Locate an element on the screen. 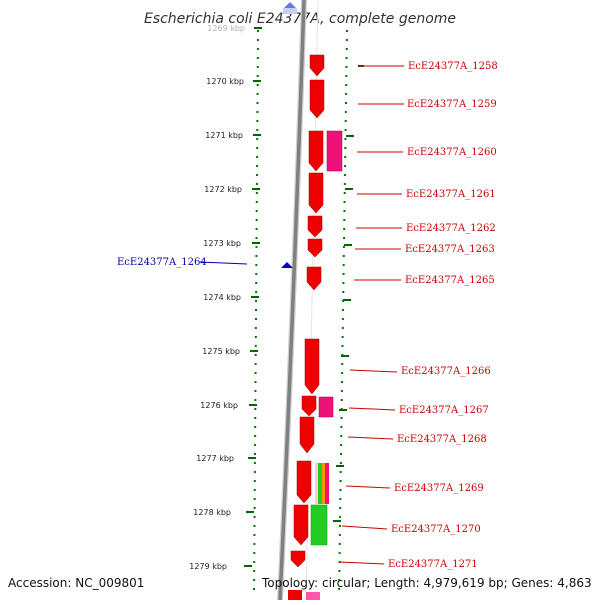  gene-label-1271: EcE24377A_1271 is located at coordinates (433, 564).